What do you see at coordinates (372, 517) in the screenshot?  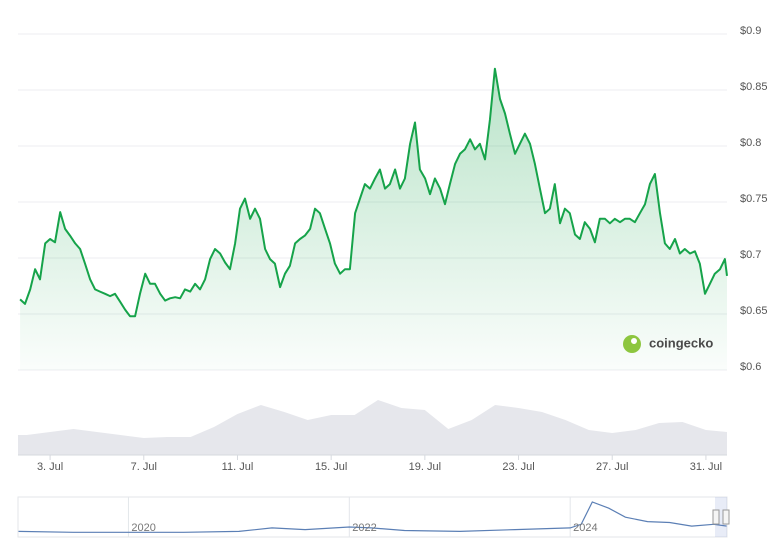 I see `navigator-line` at bounding box center [372, 517].